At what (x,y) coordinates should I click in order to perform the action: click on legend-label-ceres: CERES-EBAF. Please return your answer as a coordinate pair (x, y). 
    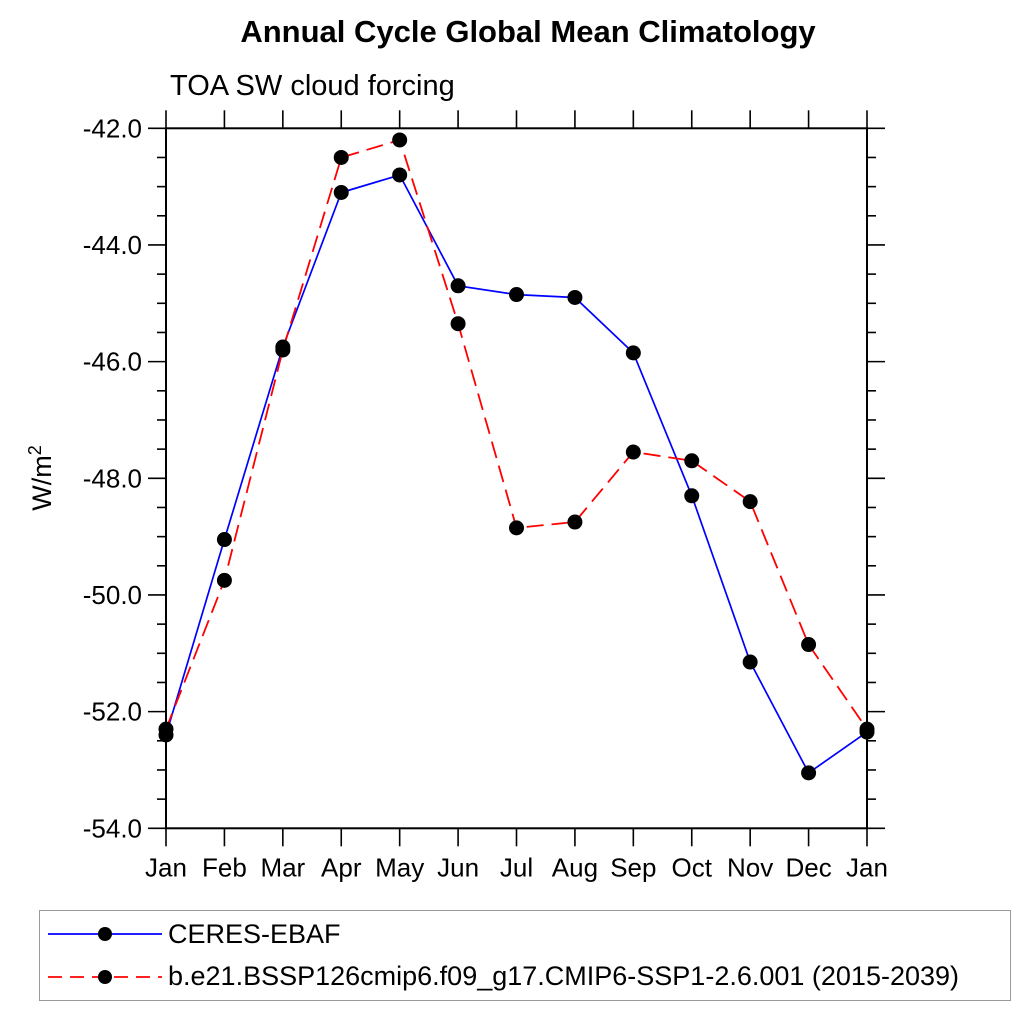
    Looking at the image, I should click on (254, 933).